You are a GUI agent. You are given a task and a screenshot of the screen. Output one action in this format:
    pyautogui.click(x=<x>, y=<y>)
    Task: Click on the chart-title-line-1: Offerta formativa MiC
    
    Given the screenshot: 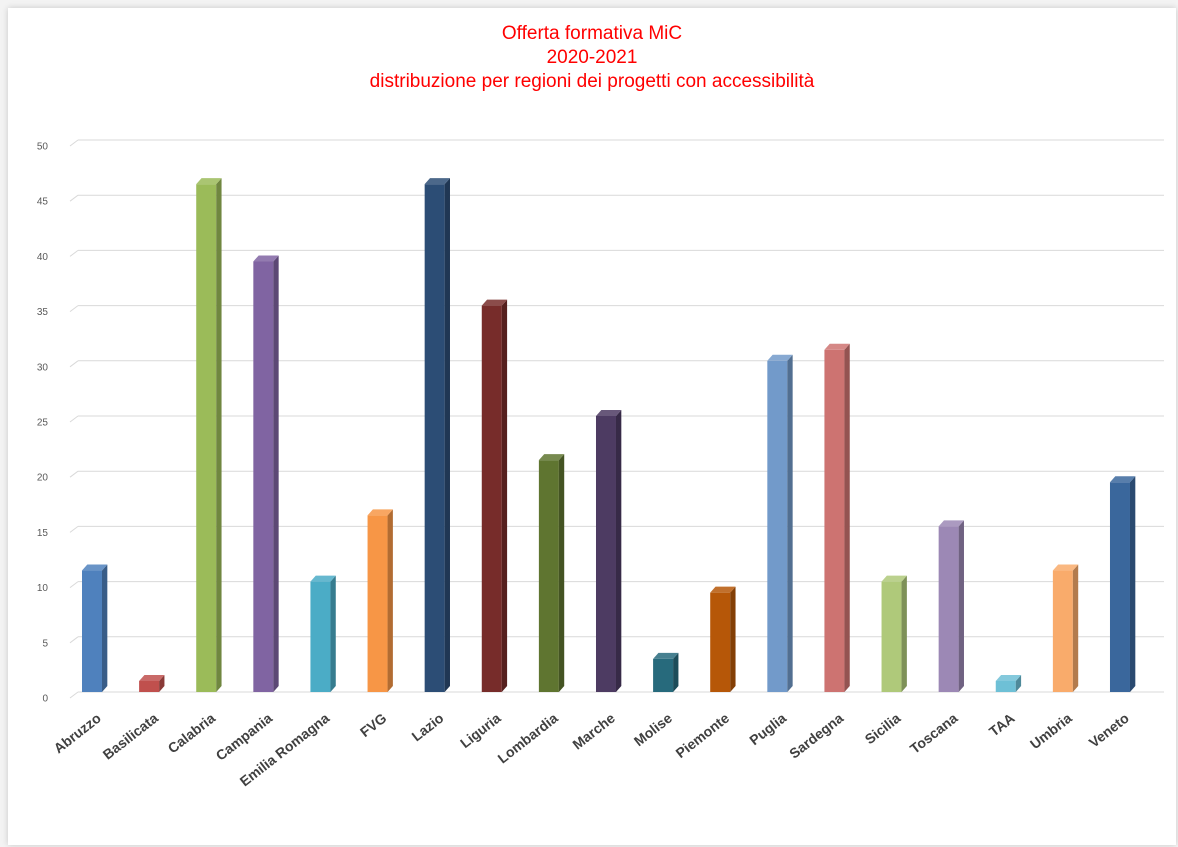 What is the action you would take?
    pyautogui.click(x=592, y=33)
    